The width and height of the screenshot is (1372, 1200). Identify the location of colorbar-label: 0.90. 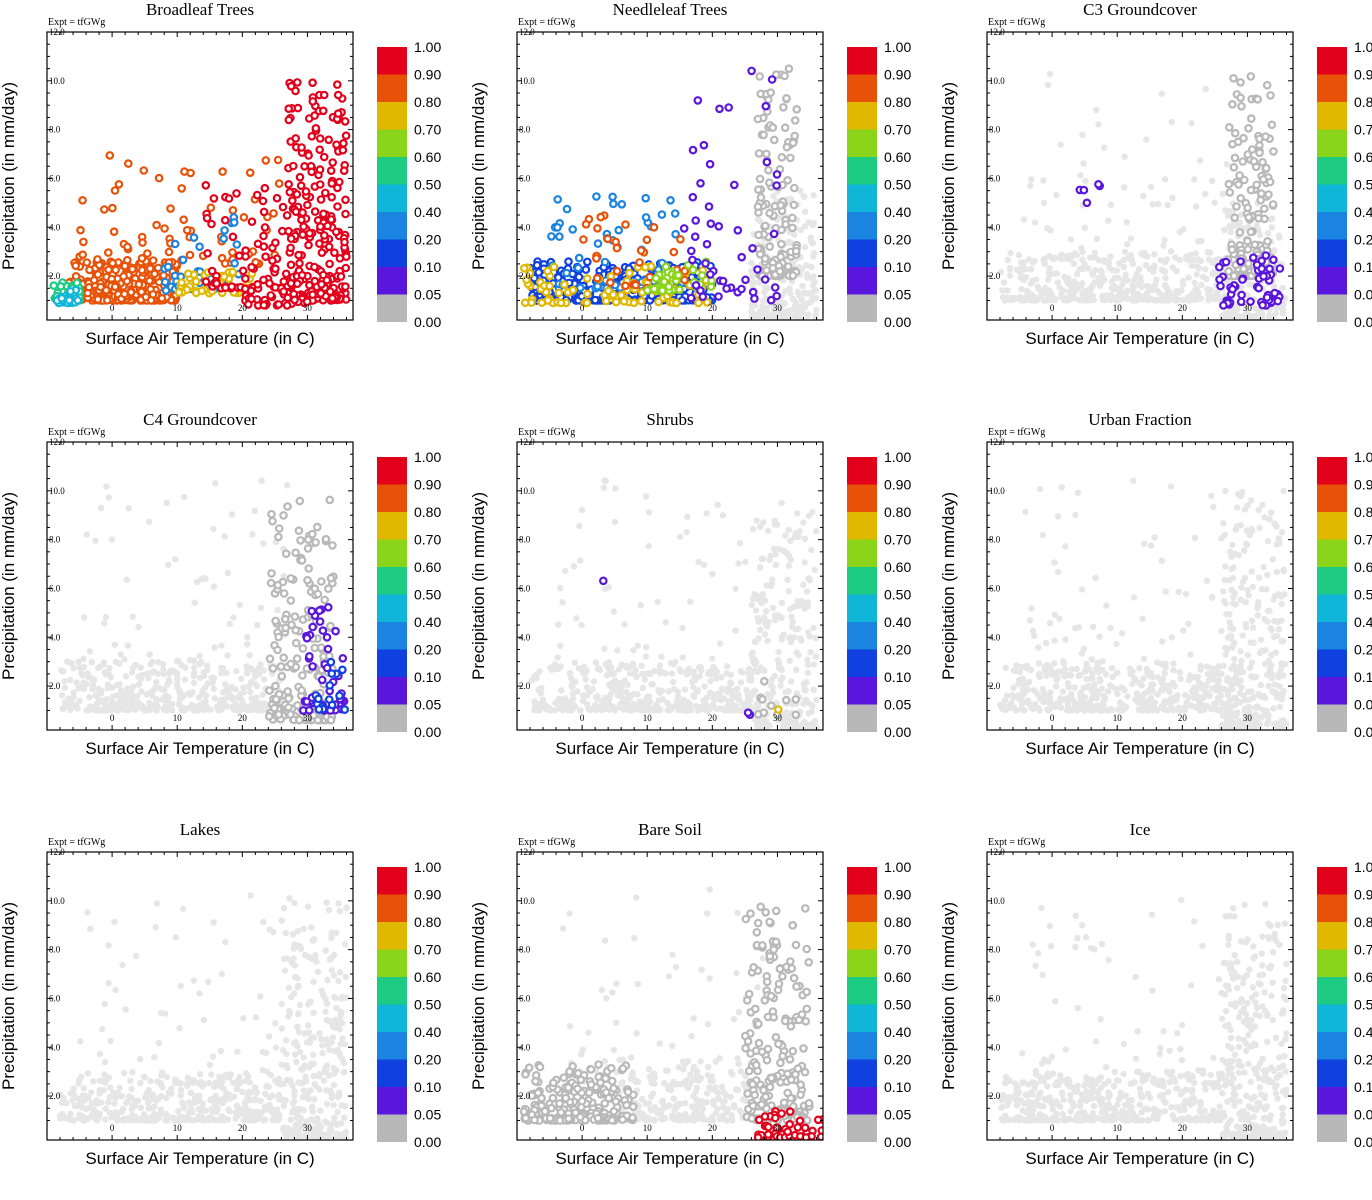
(1363, 75).